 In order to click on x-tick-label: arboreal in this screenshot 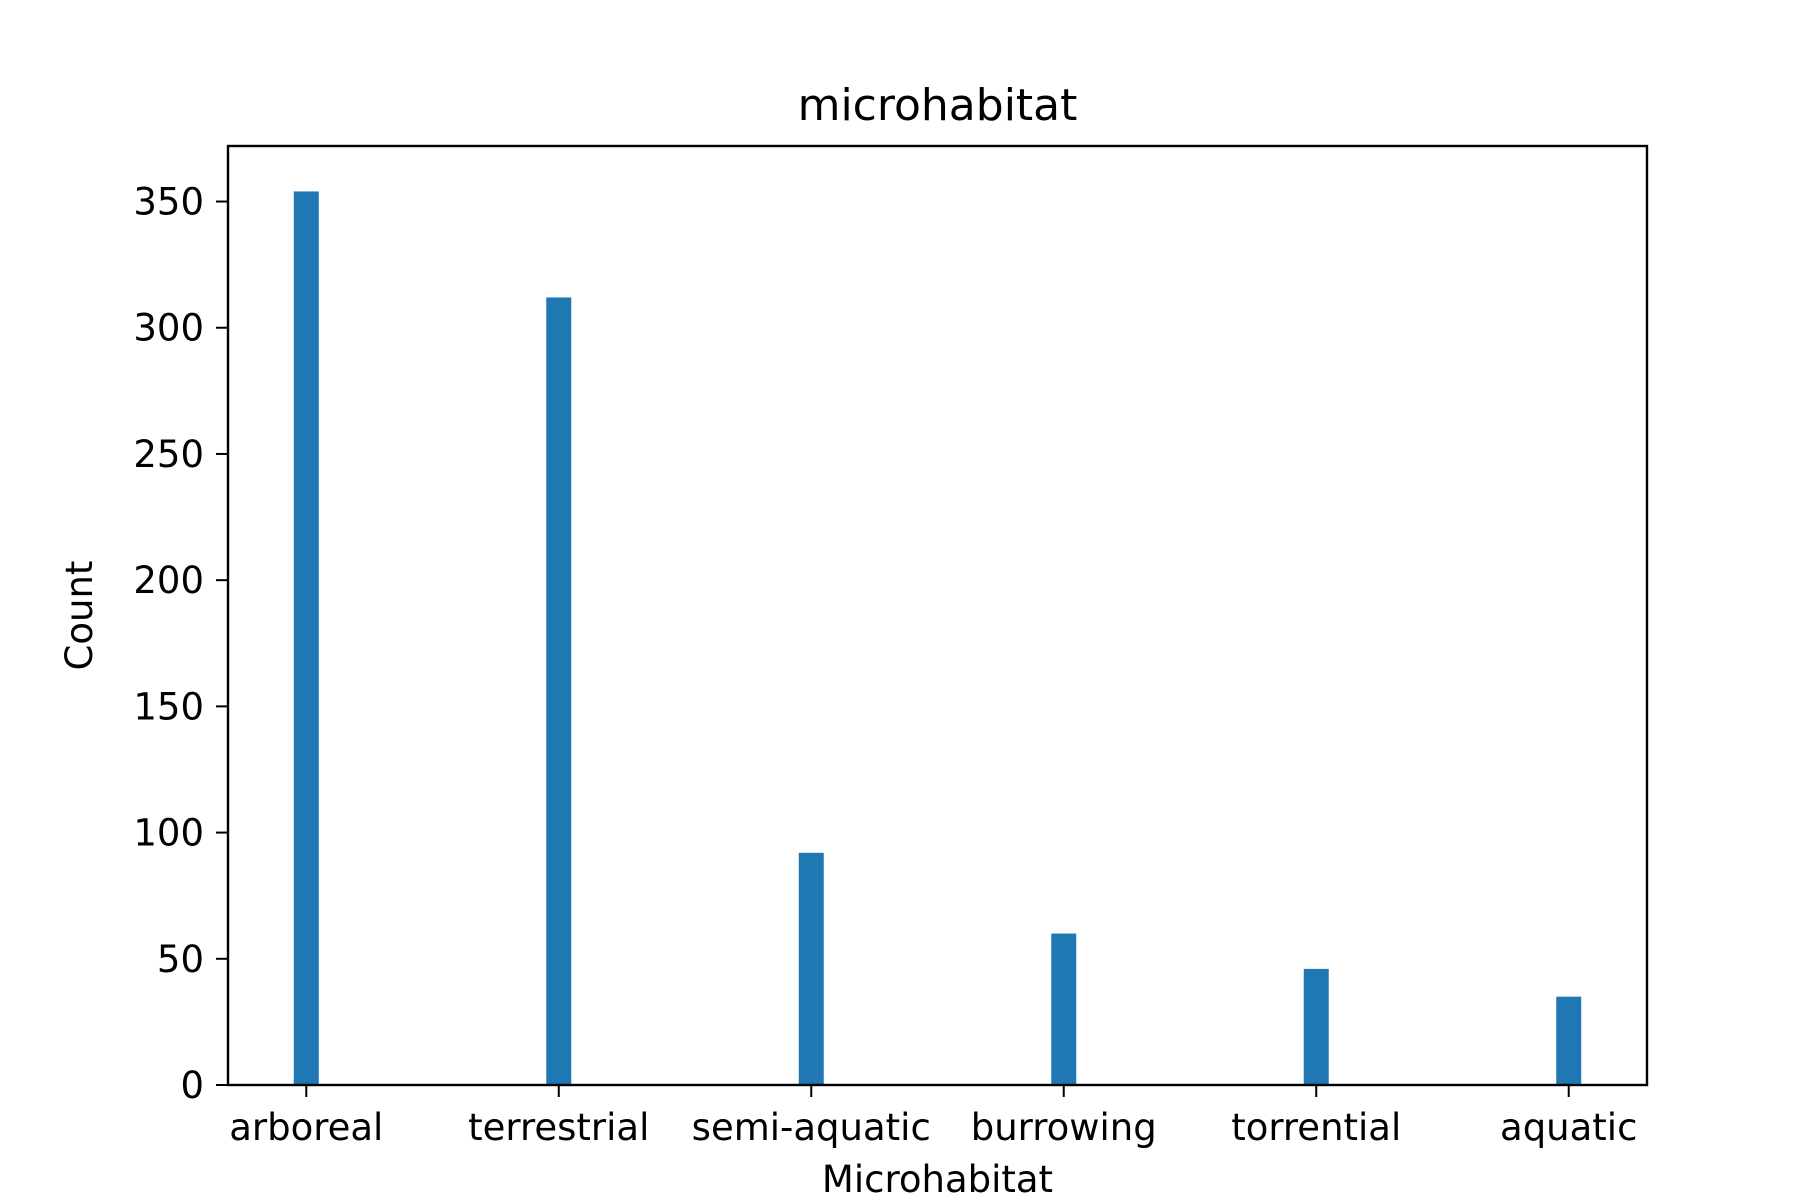, I will do `click(306, 1127)`.